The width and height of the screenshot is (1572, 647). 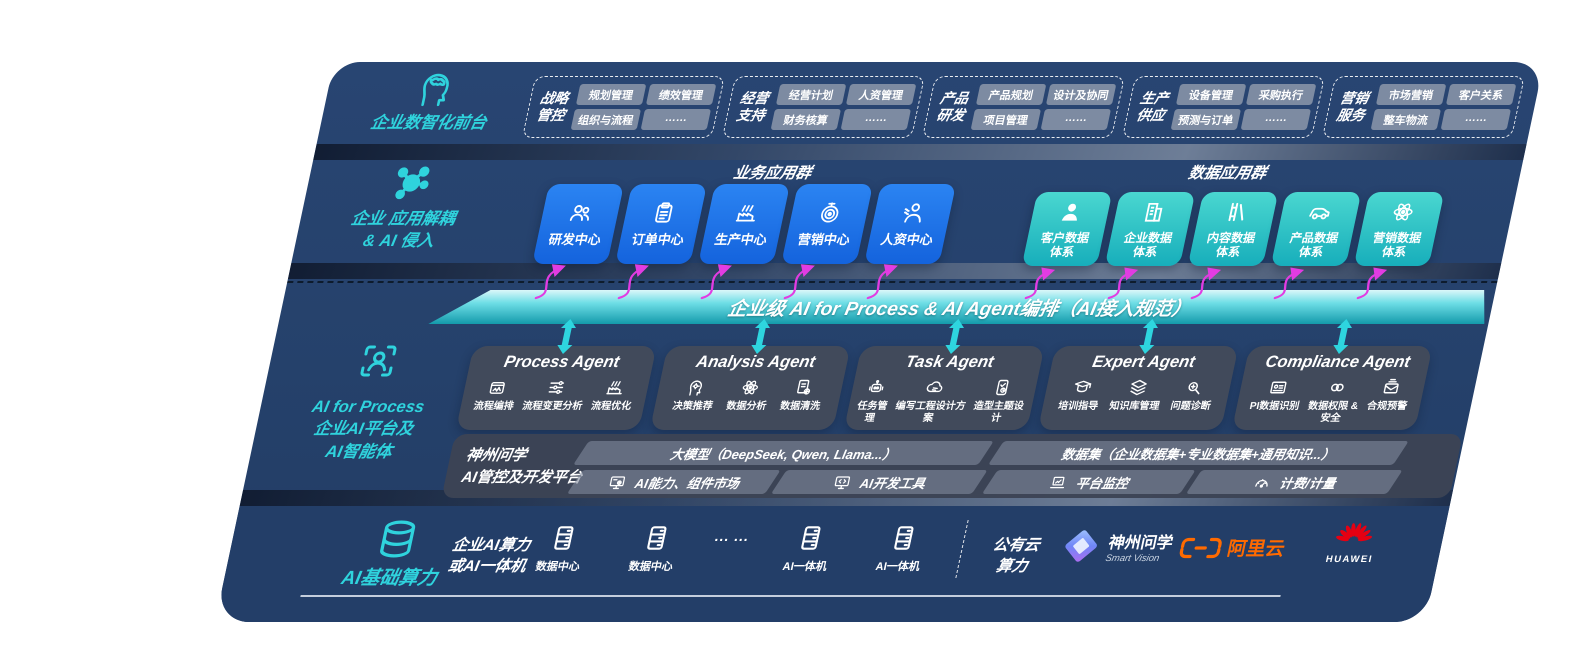 What do you see at coordinates (1006, 119) in the screenshot?
I see `chip: 项目管理` at bounding box center [1006, 119].